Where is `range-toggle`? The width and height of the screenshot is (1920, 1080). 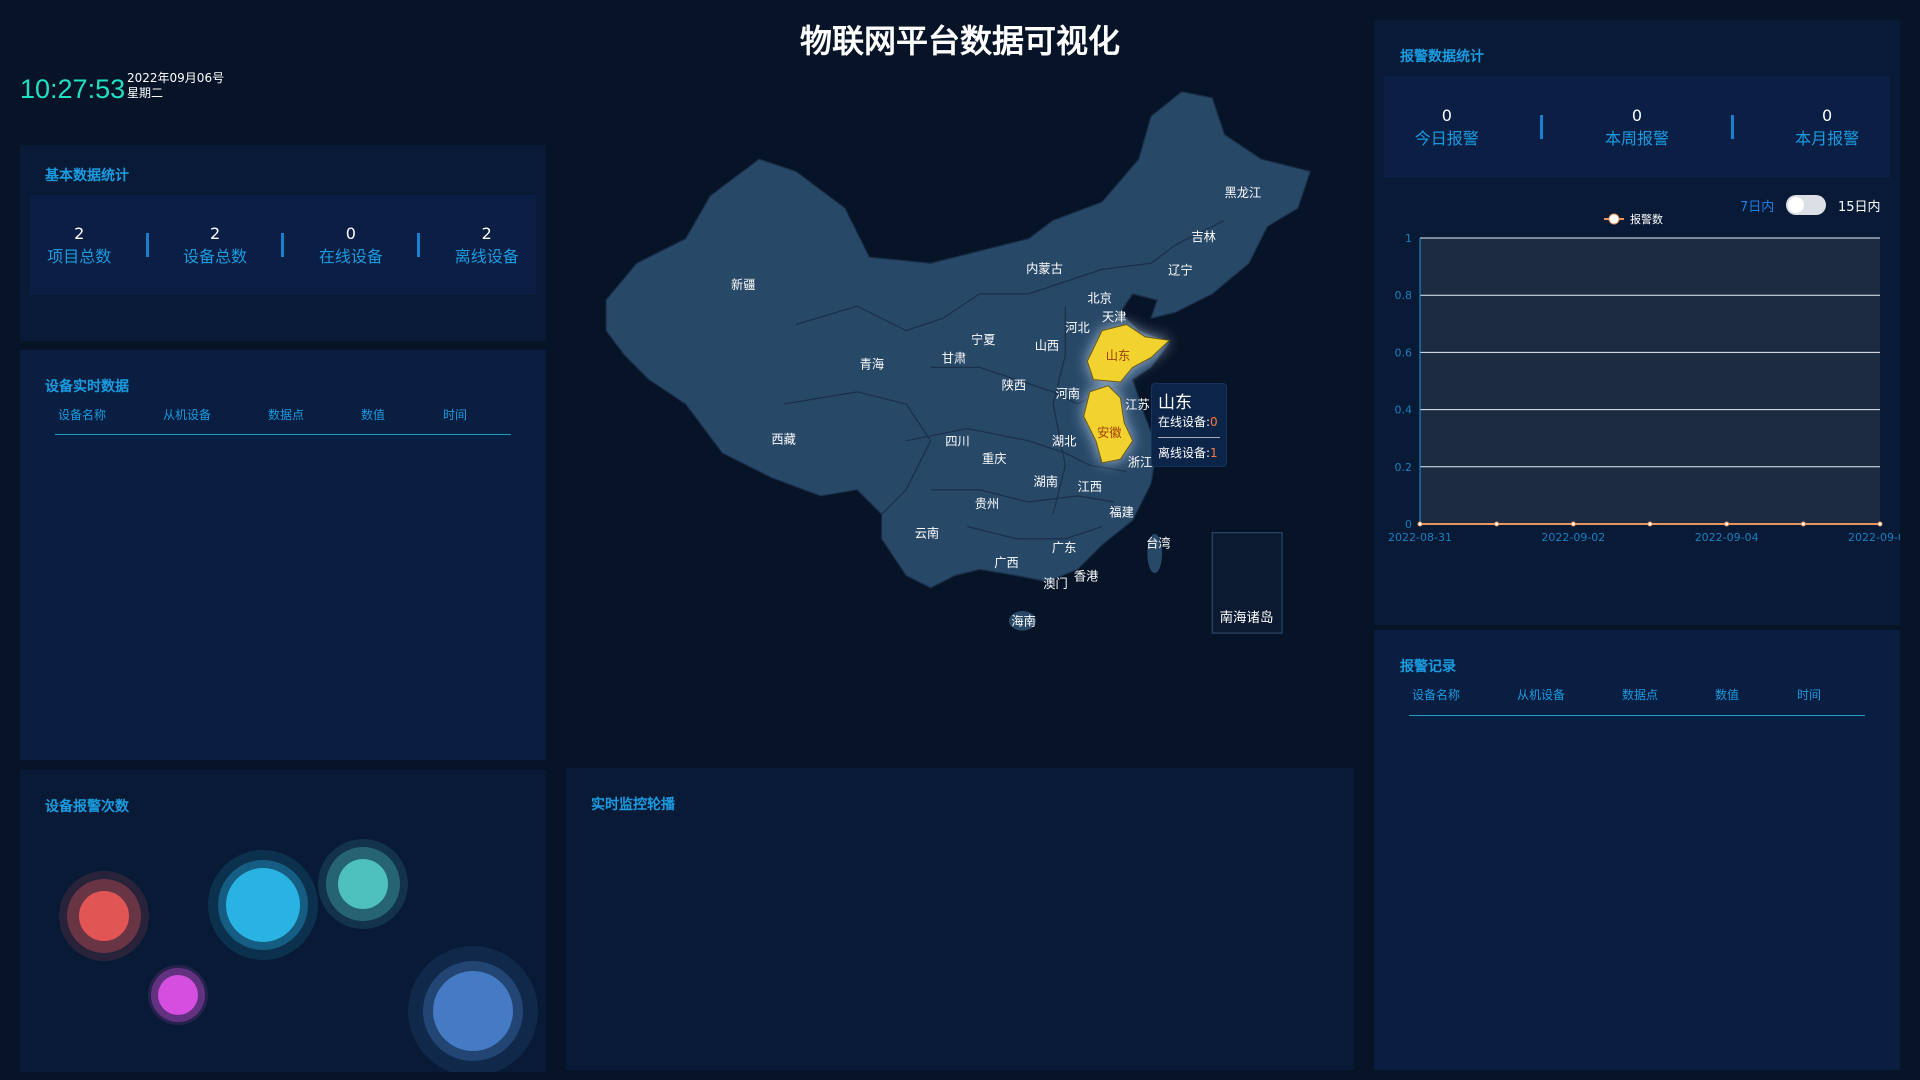
range-toggle is located at coordinates (1806, 205).